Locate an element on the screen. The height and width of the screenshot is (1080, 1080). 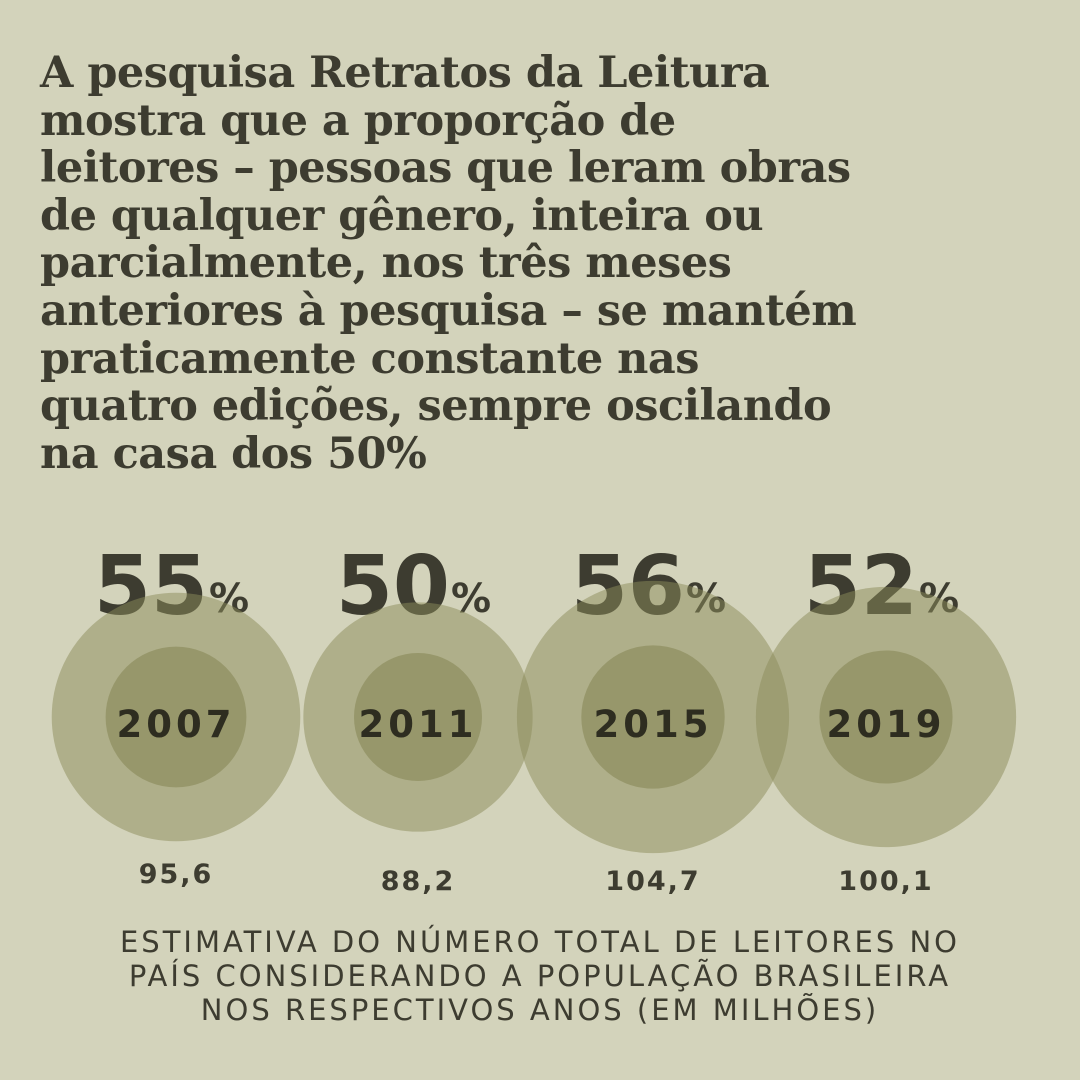
year-label: 2019 is located at coordinates (886, 724).